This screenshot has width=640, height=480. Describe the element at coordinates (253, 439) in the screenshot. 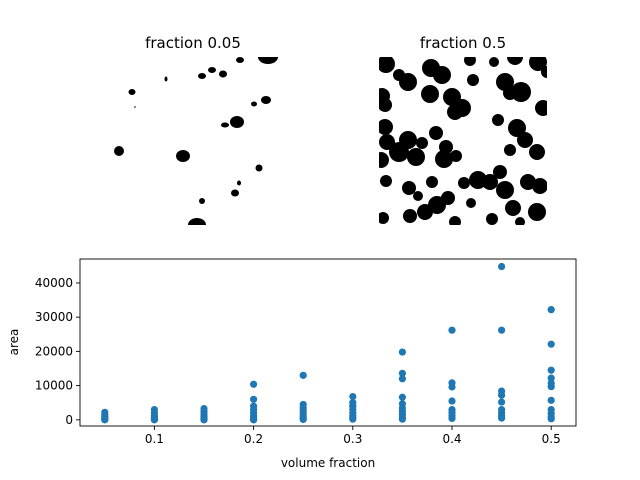

I see `x-tick-label: 0.2` at that location.